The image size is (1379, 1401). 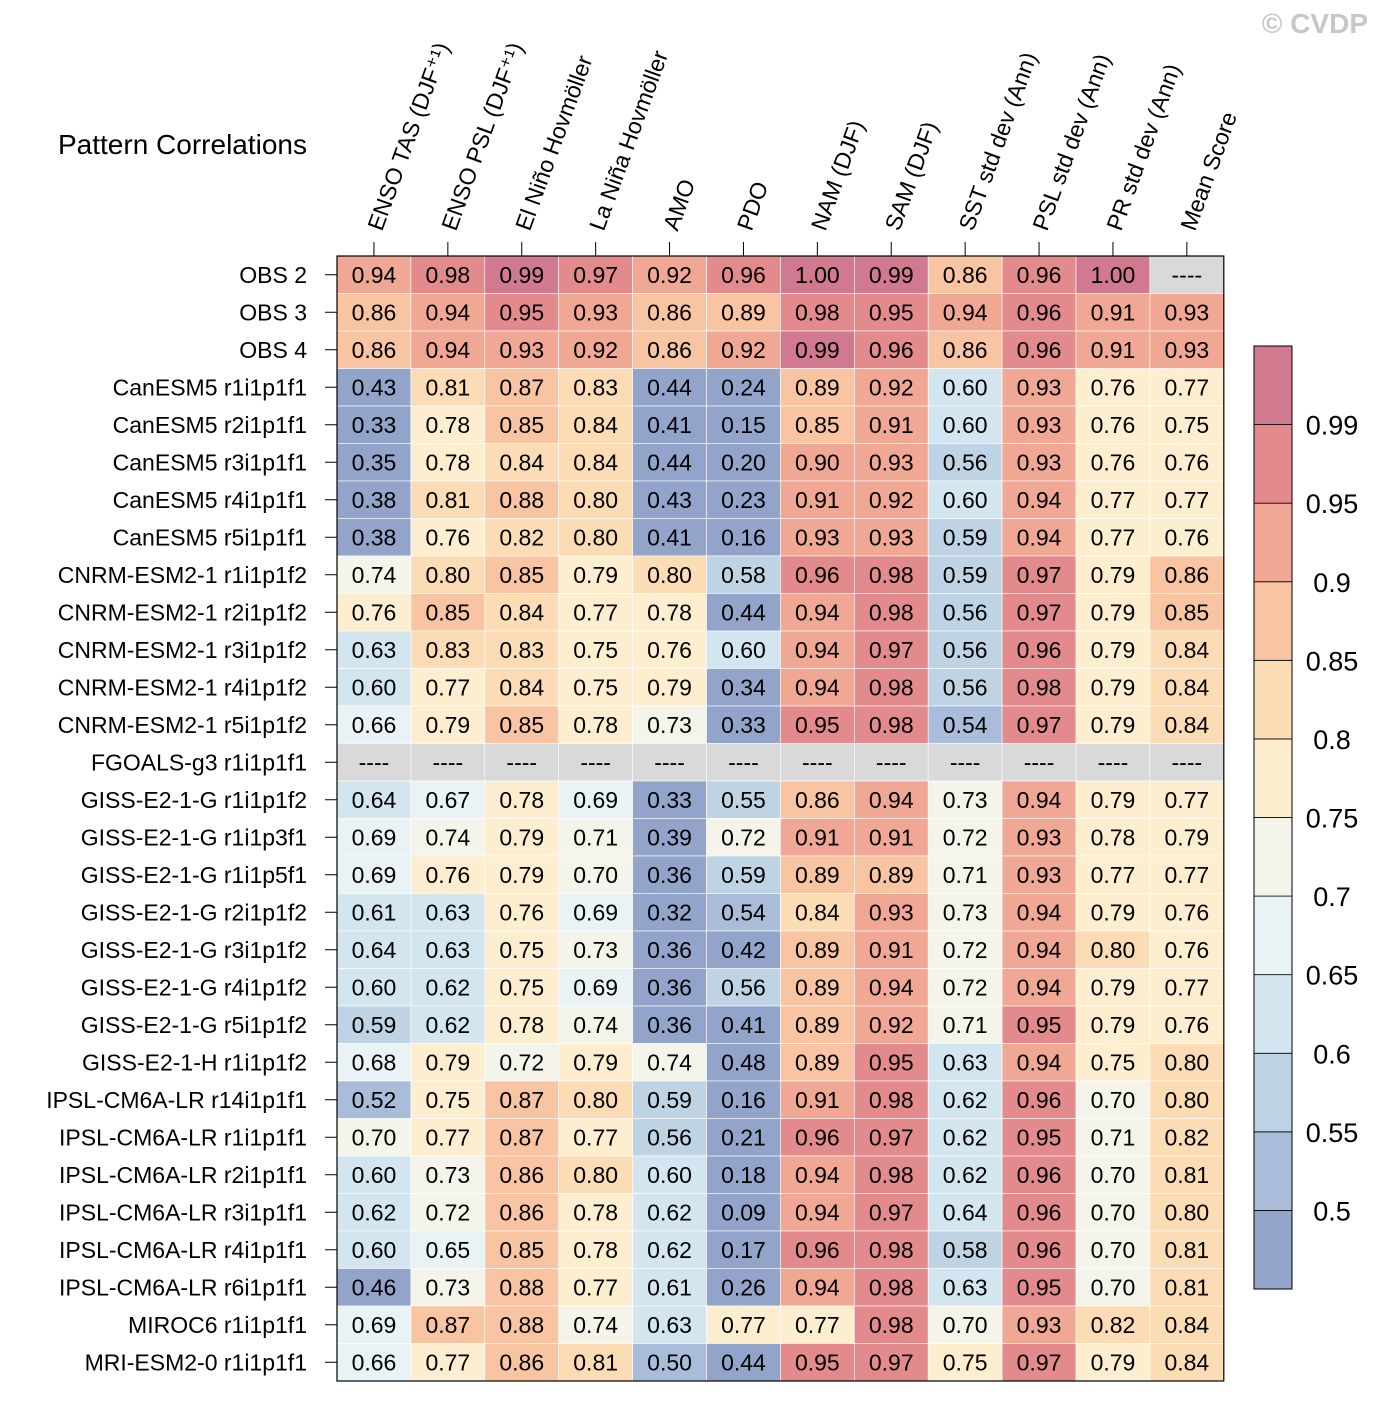 I want to click on cell-value: 0.73, so click(x=669, y=725).